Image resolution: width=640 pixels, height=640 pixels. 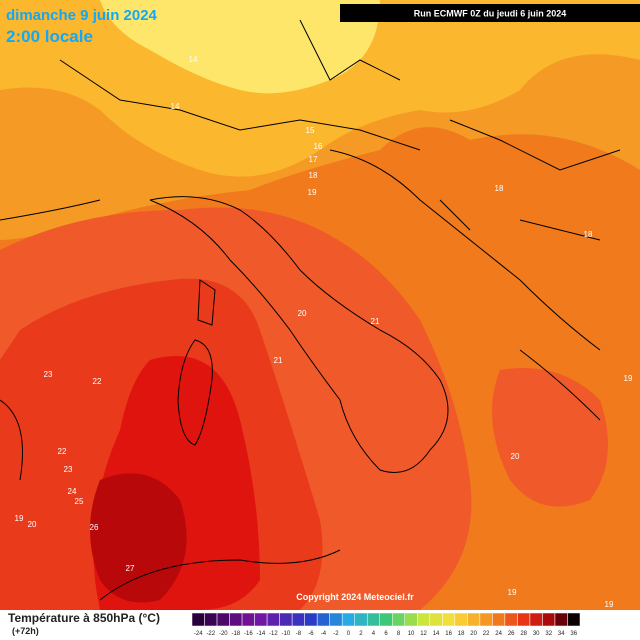 What do you see at coordinates (374, 634) in the screenshot?
I see `scale-label: 4` at bounding box center [374, 634].